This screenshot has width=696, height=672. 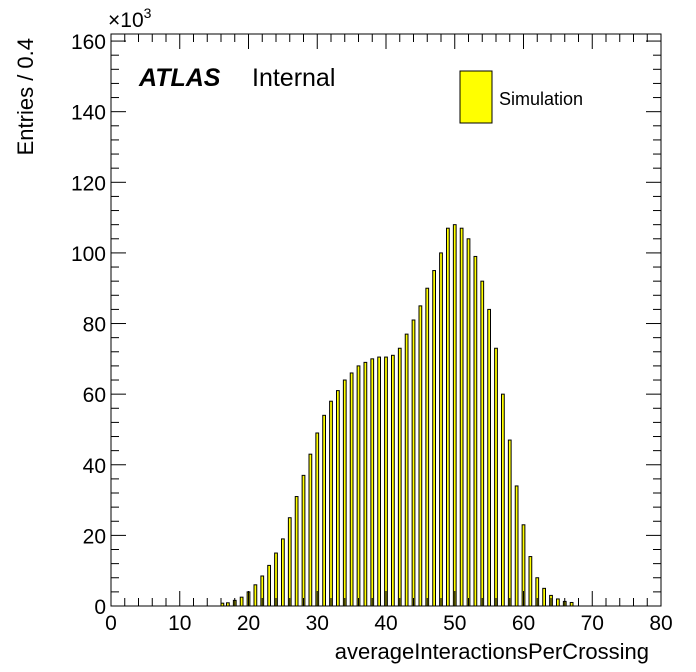 What do you see at coordinates (179, 623) in the screenshot?
I see `x-tick-label: 10` at bounding box center [179, 623].